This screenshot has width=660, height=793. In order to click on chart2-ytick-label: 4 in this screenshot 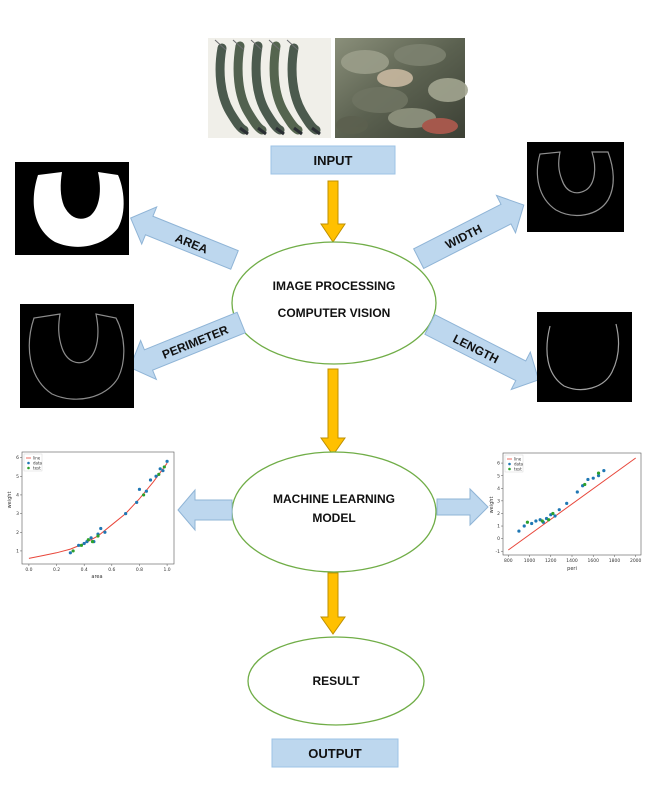, I will do `click(498, 489)`.